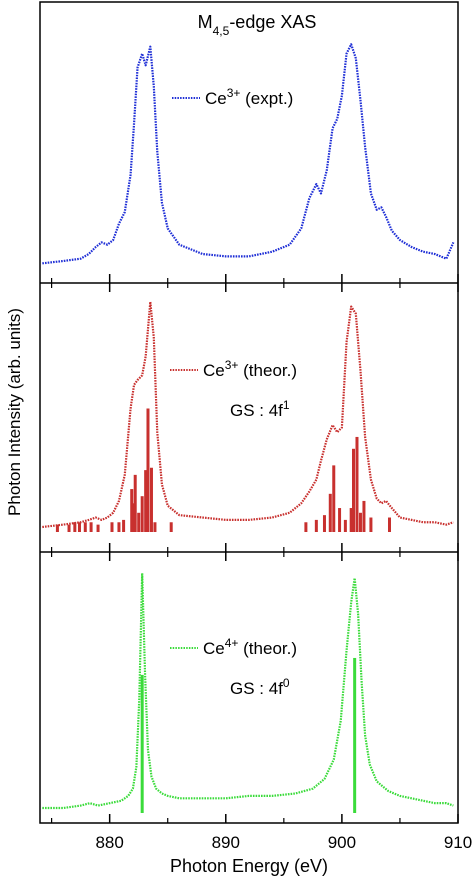 The image size is (474, 879). I want to click on x-tick-label: 880, so click(109, 842).